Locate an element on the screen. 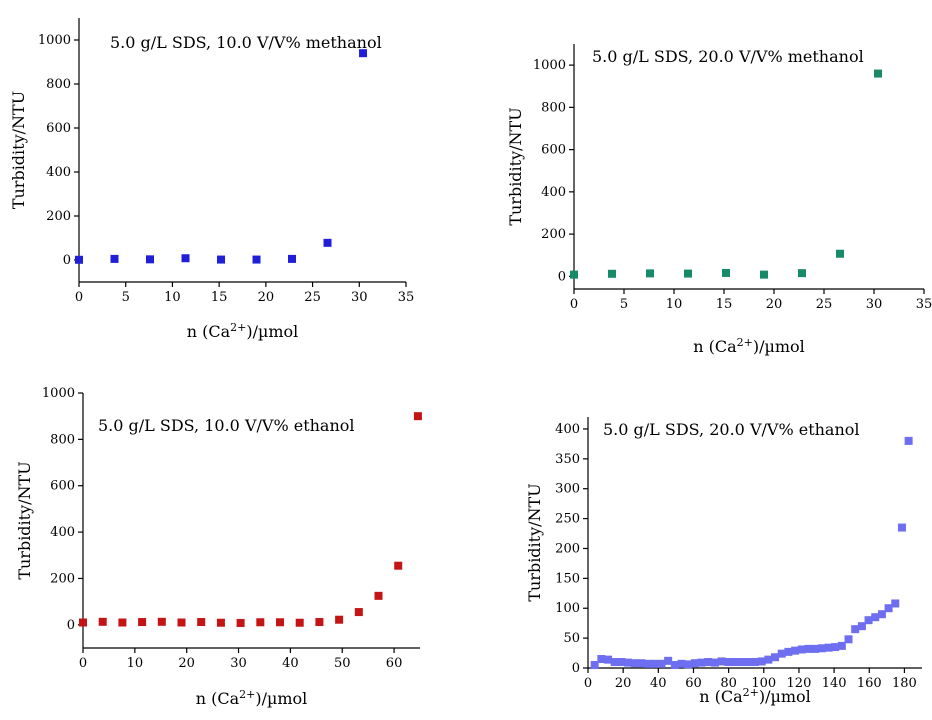  y-tick-label: 200 is located at coordinates (553, 234).